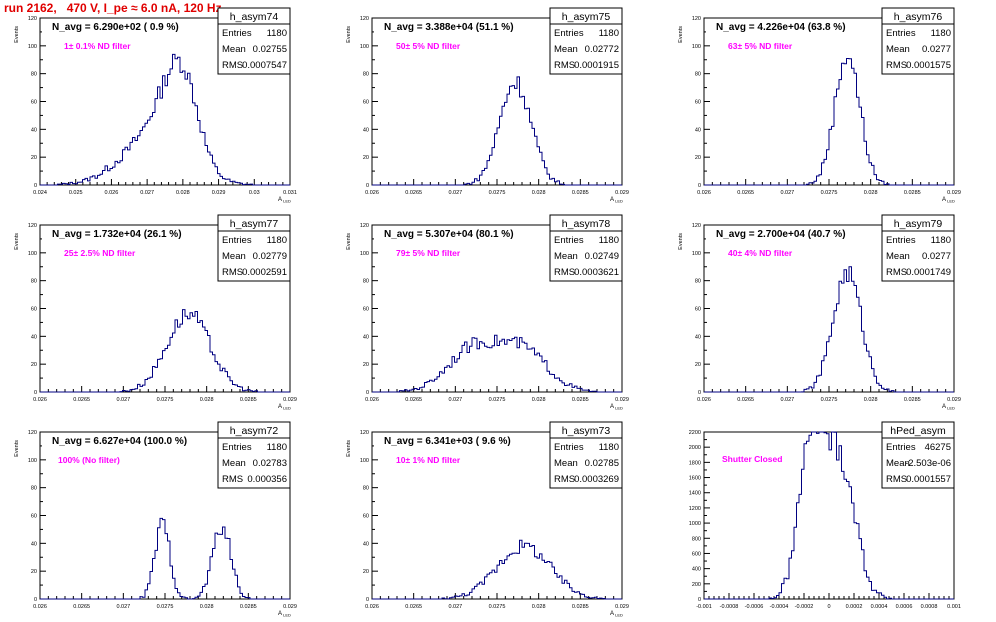 Image resolution: width=996 pixels, height=622 pixels. I want to click on filter-label: 79± 5% ND filter, so click(428, 253).